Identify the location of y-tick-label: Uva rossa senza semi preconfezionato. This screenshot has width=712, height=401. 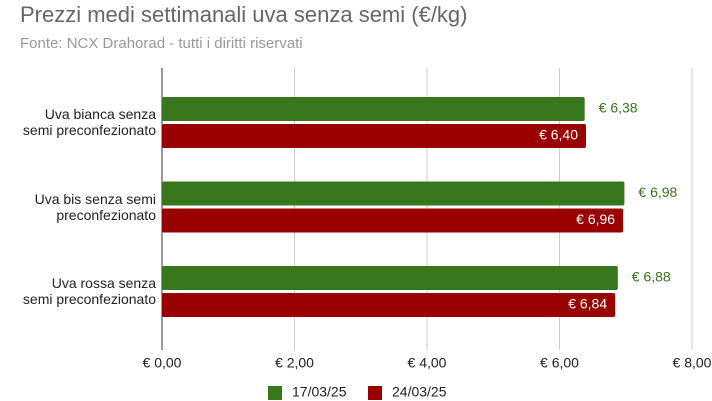
(89, 291).